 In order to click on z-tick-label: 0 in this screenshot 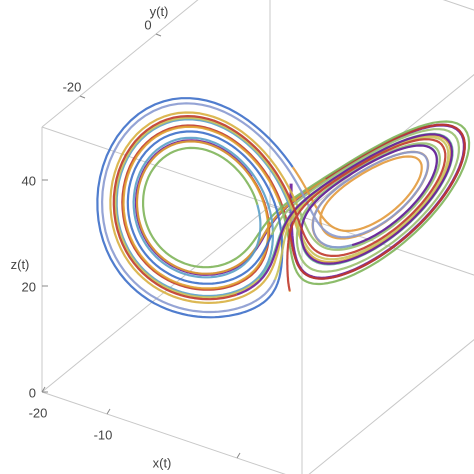, I will do `click(32, 392)`.